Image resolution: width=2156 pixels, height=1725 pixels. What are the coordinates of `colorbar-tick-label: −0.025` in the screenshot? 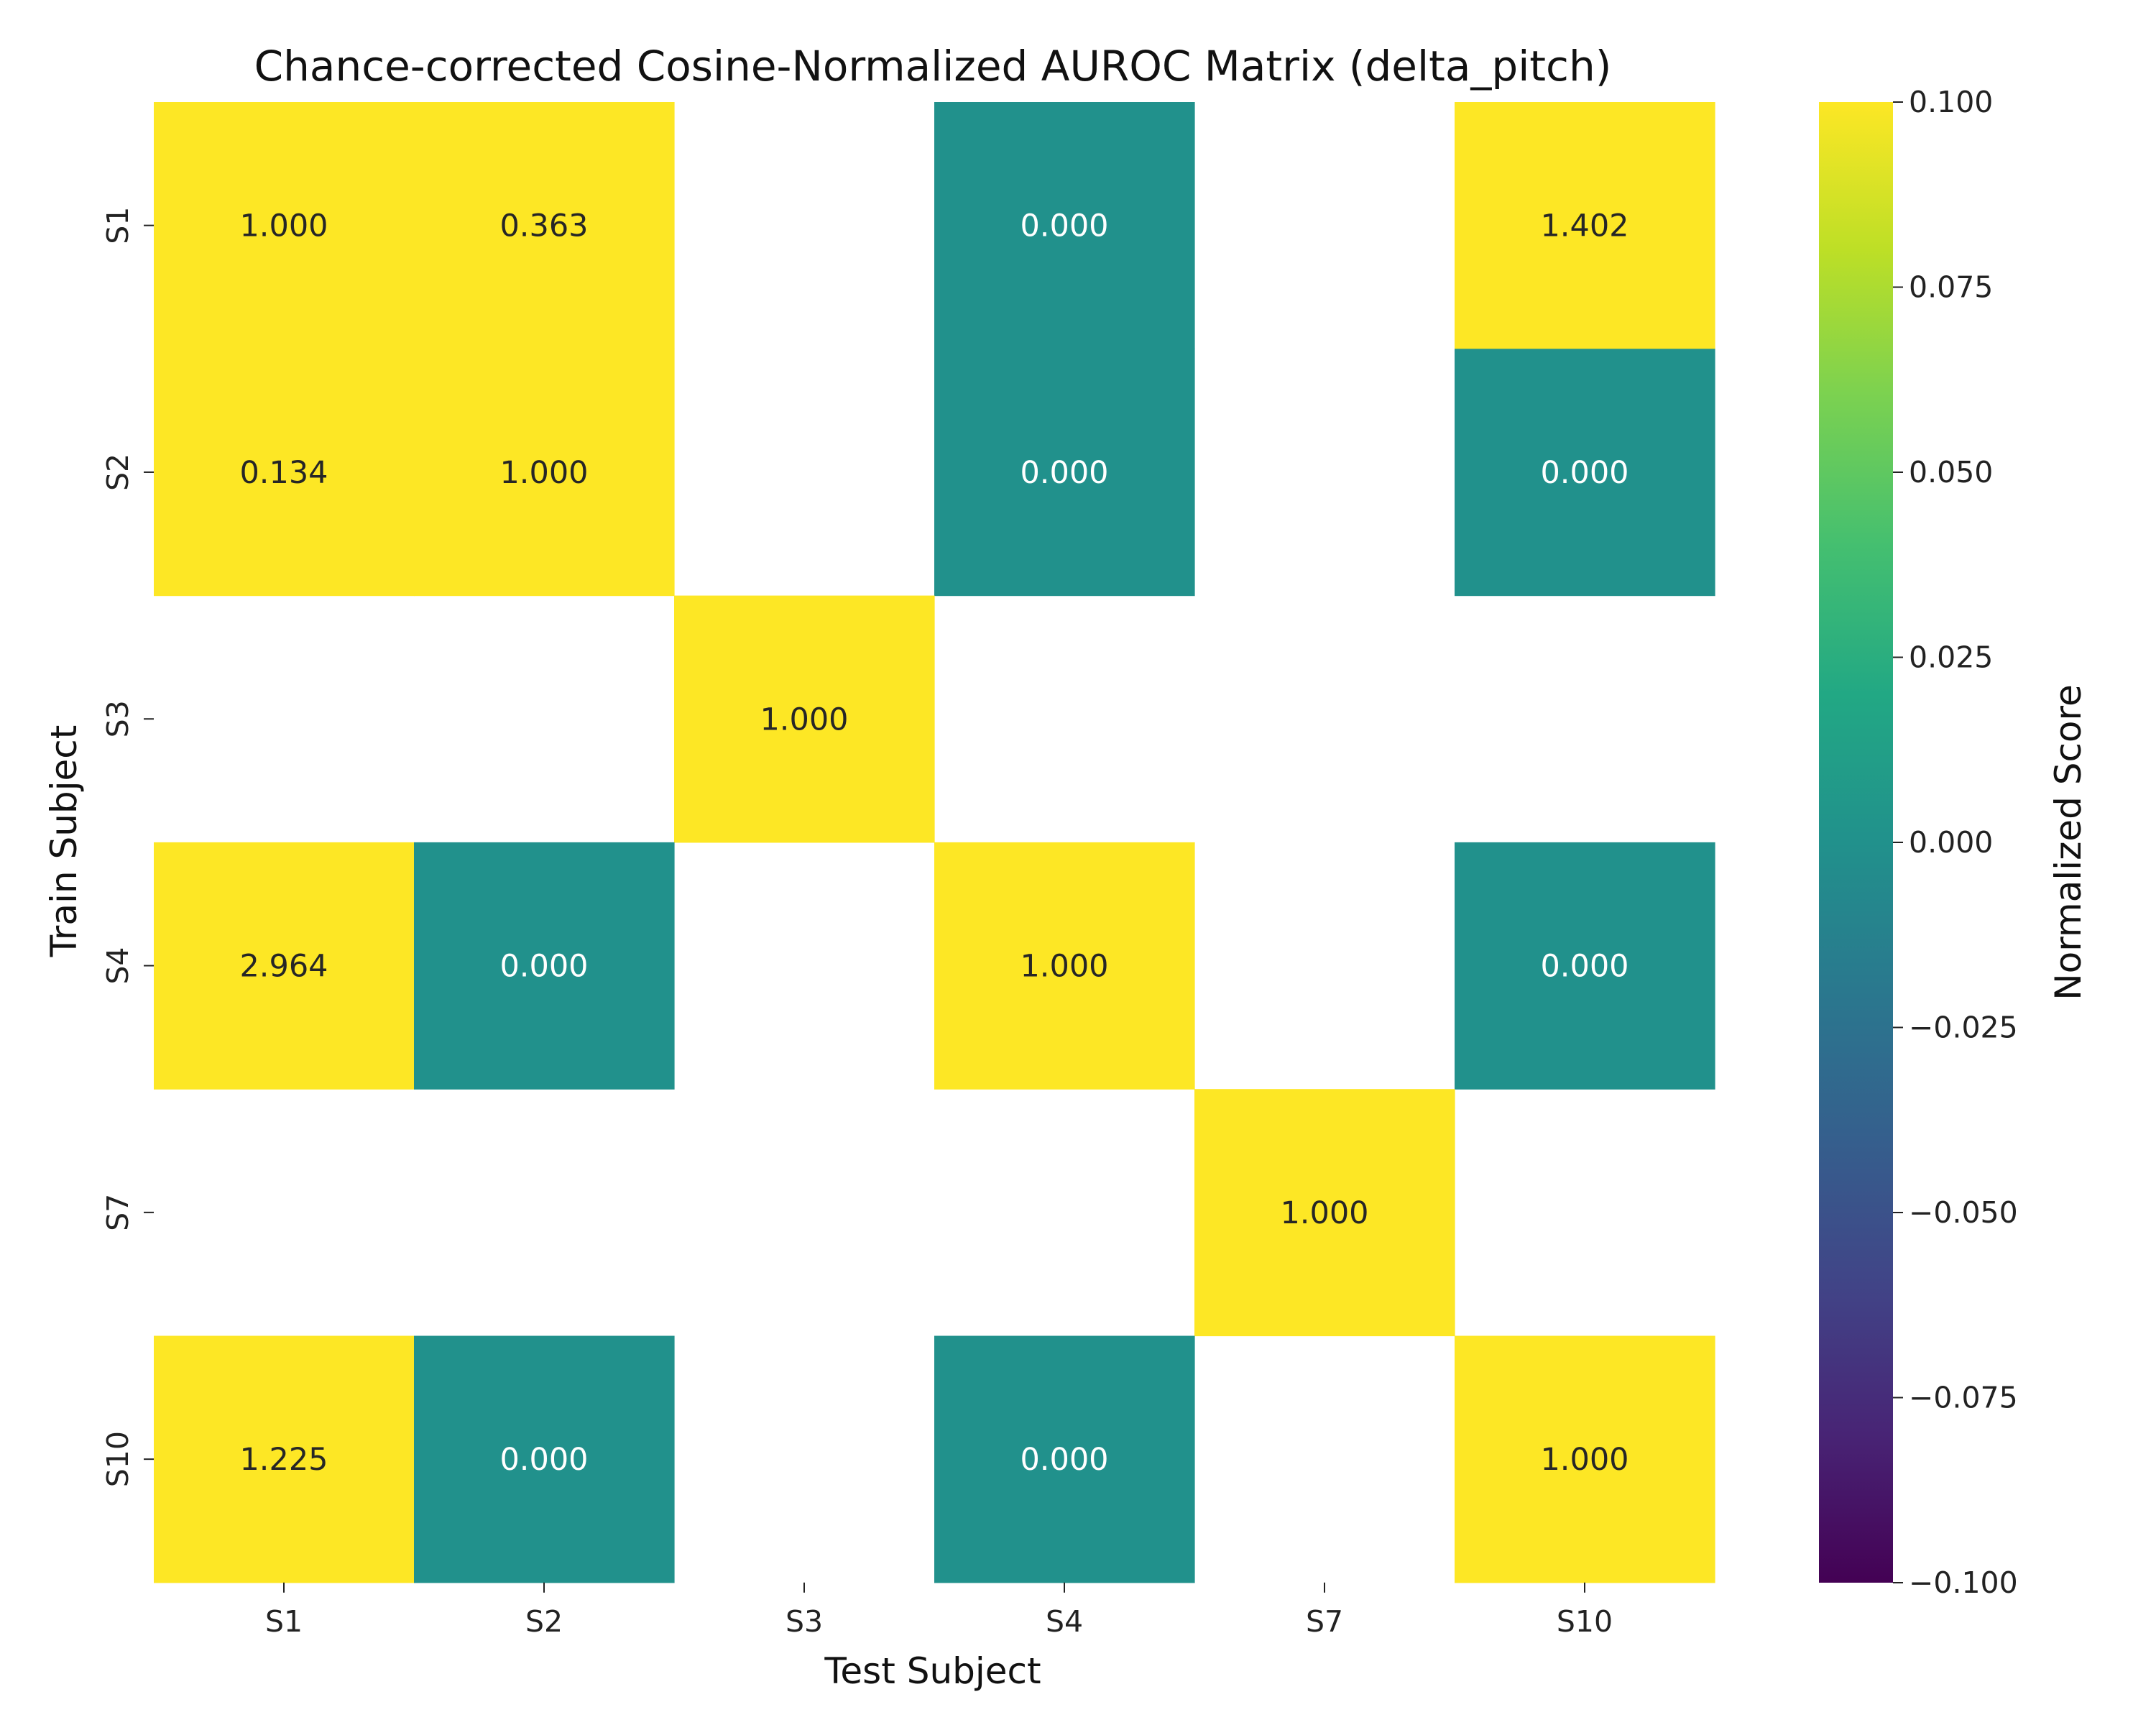 It's located at (1964, 1028).